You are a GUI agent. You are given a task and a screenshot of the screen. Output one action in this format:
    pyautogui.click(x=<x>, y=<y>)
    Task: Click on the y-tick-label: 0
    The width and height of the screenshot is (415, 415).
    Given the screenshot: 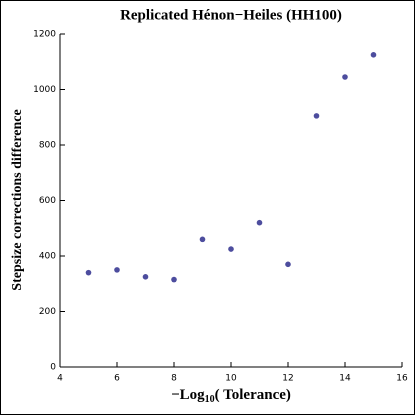 What is the action you would take?
    pyautogui.click(x=53, y=368)
    